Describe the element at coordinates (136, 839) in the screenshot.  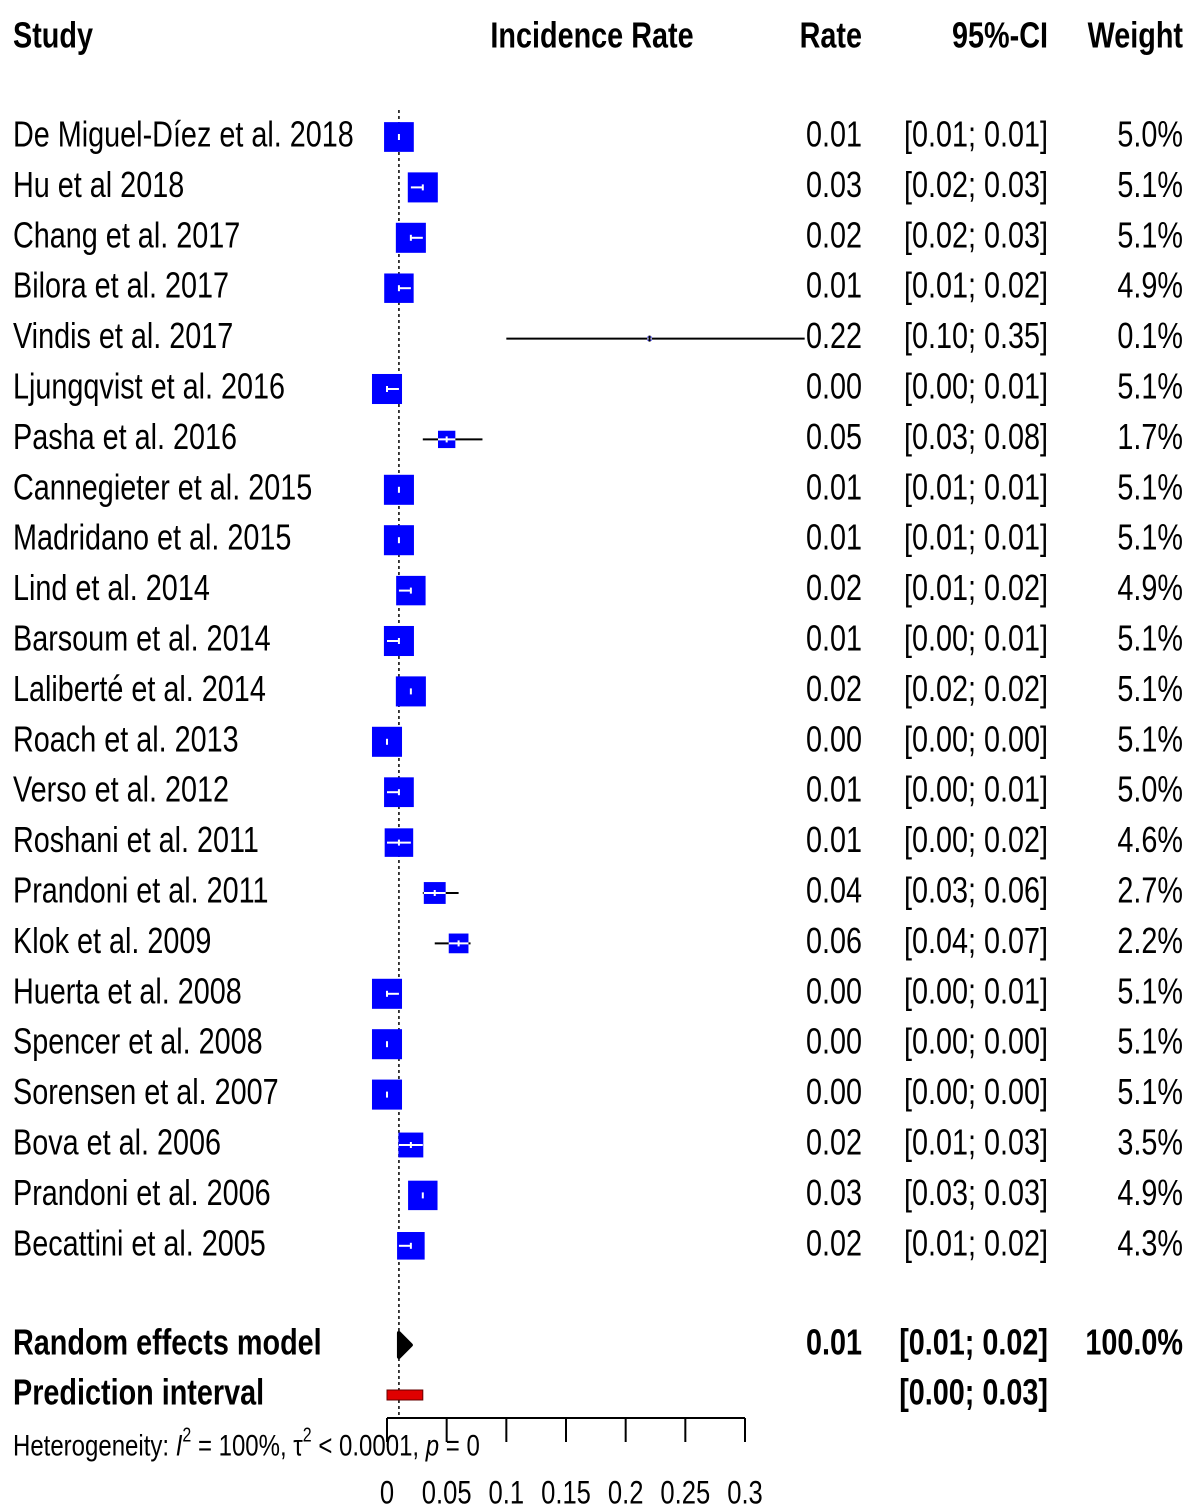
I see `study-name: Roshani et al. 2011` at that location.